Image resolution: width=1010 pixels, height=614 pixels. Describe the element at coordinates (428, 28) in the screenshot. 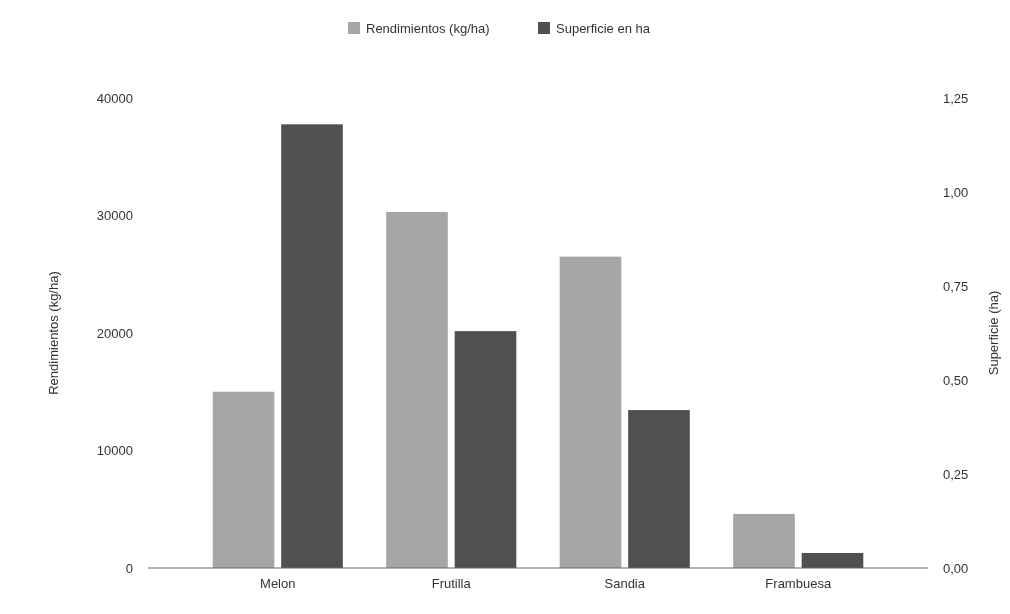

I see `legend-label: Rendimientos (kg/ha)` at that location.